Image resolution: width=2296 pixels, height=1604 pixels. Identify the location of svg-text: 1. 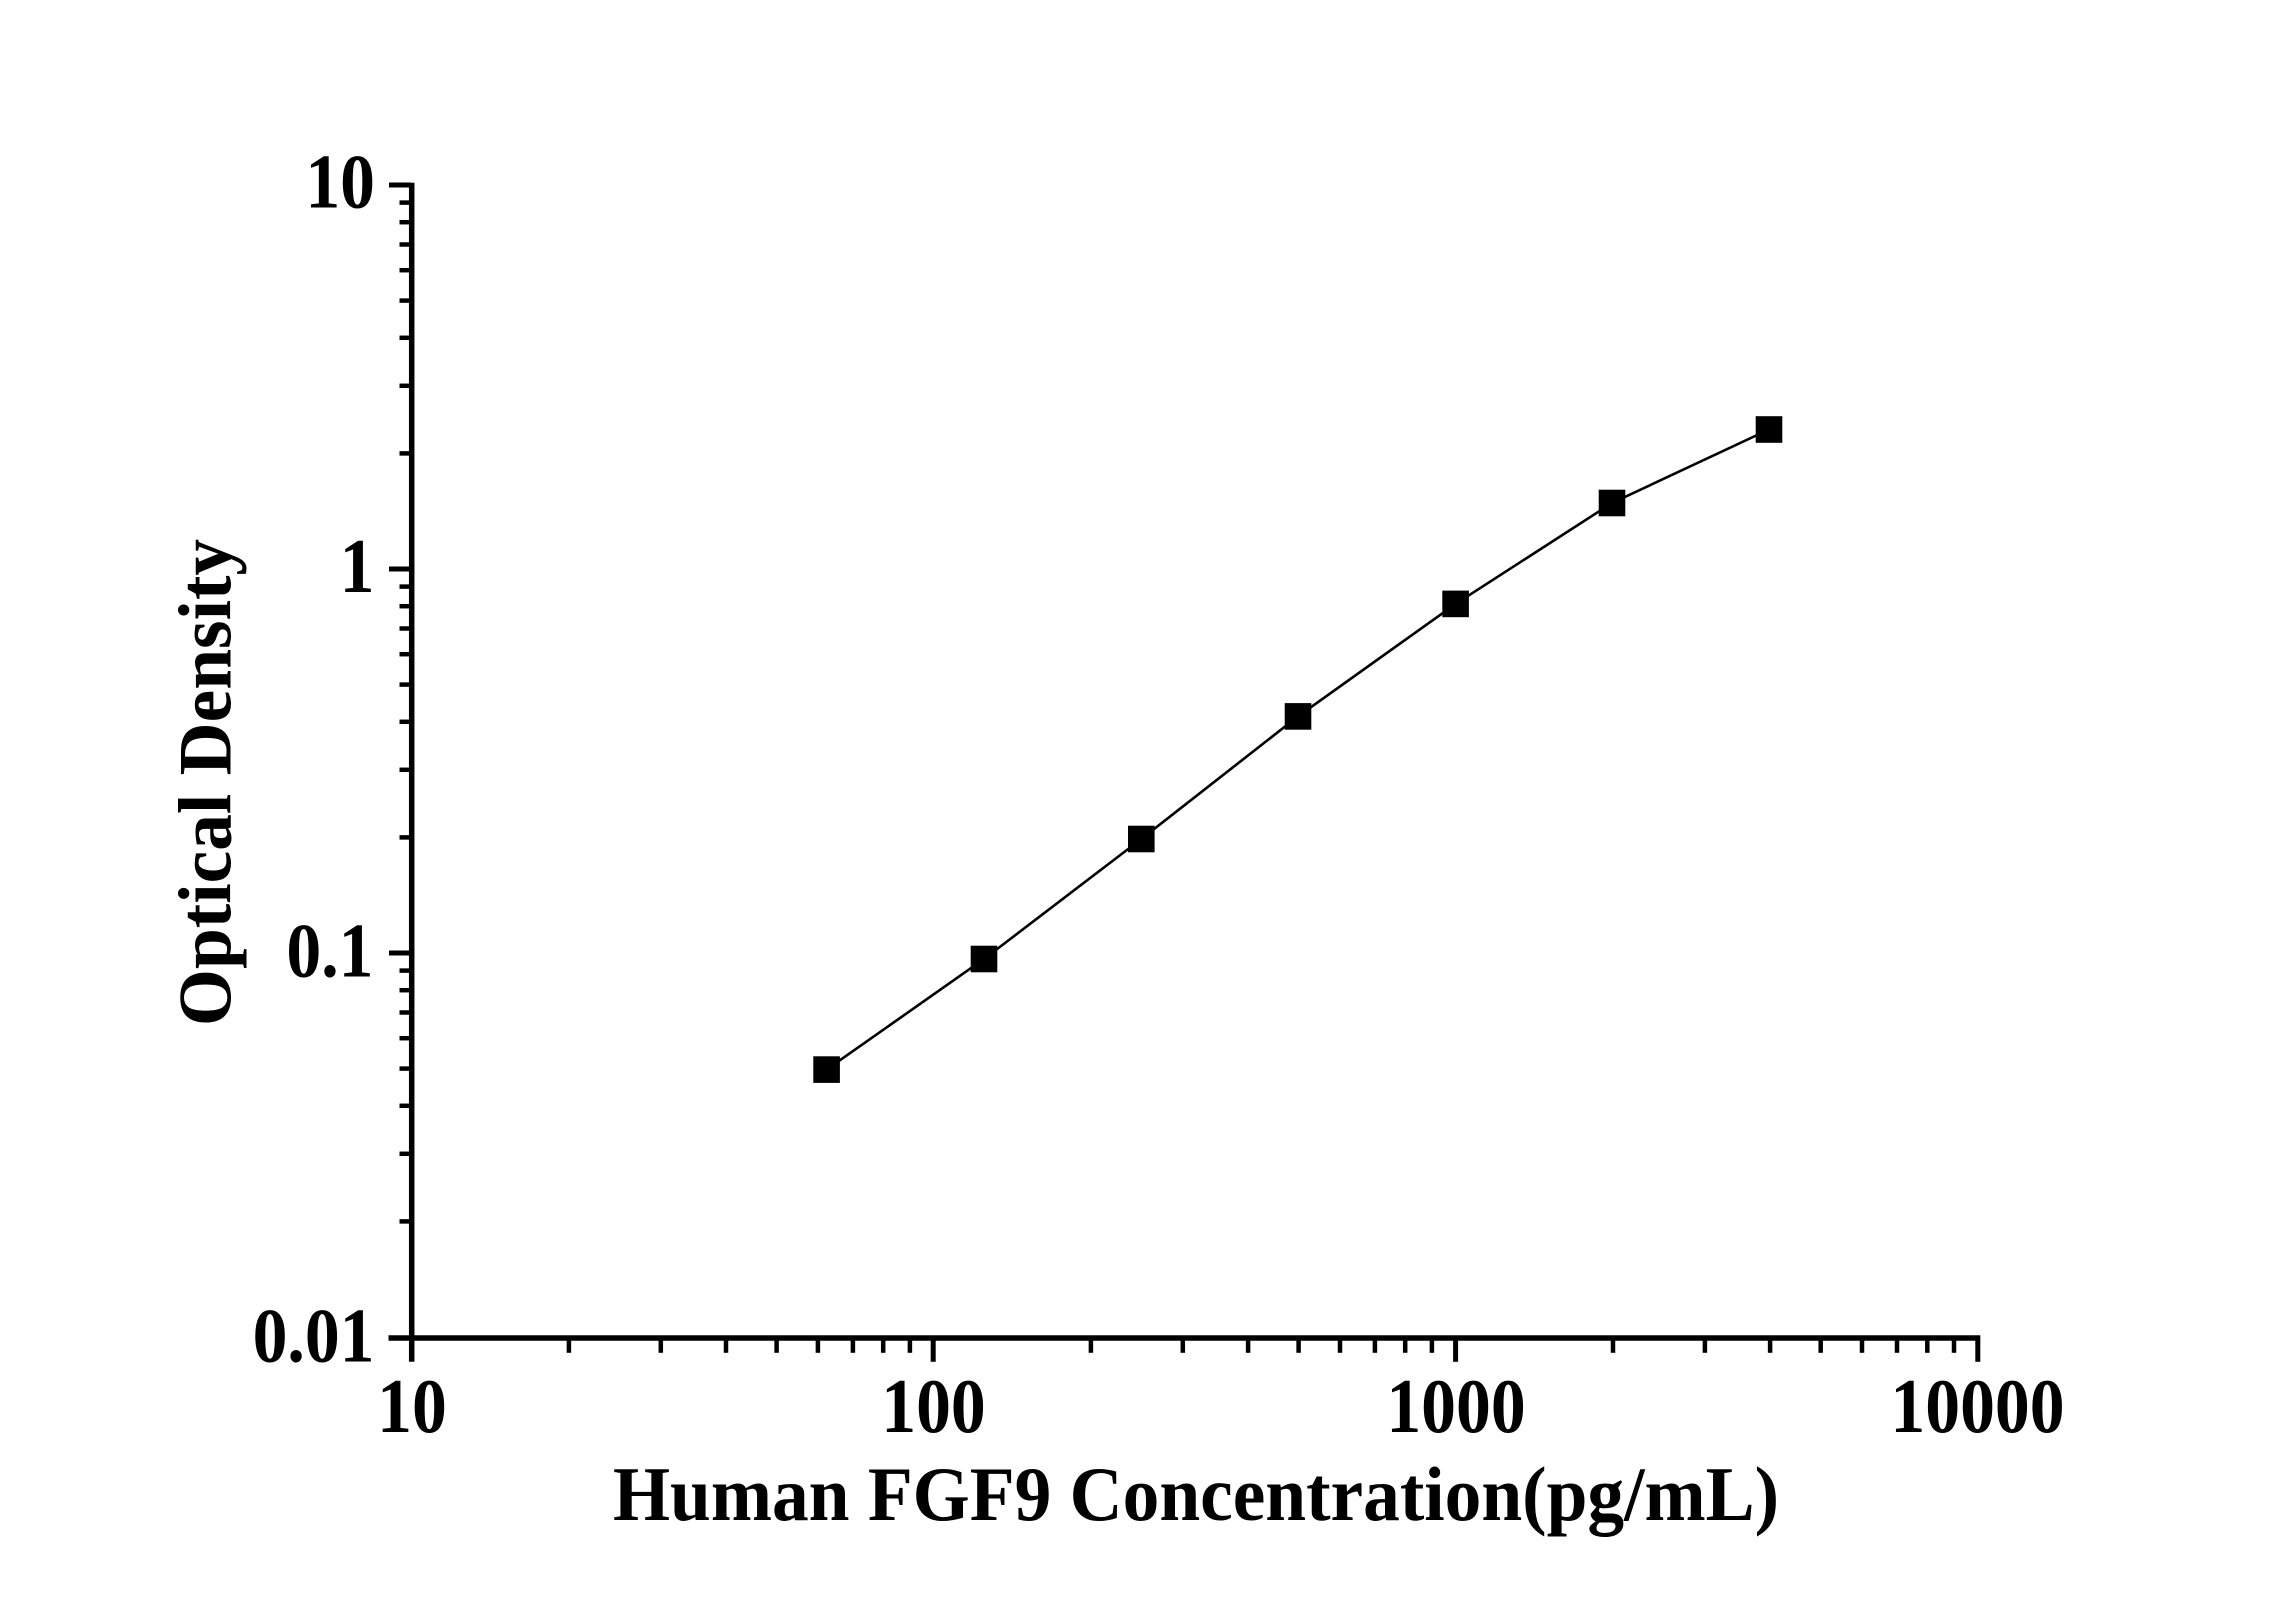
(357, 566).